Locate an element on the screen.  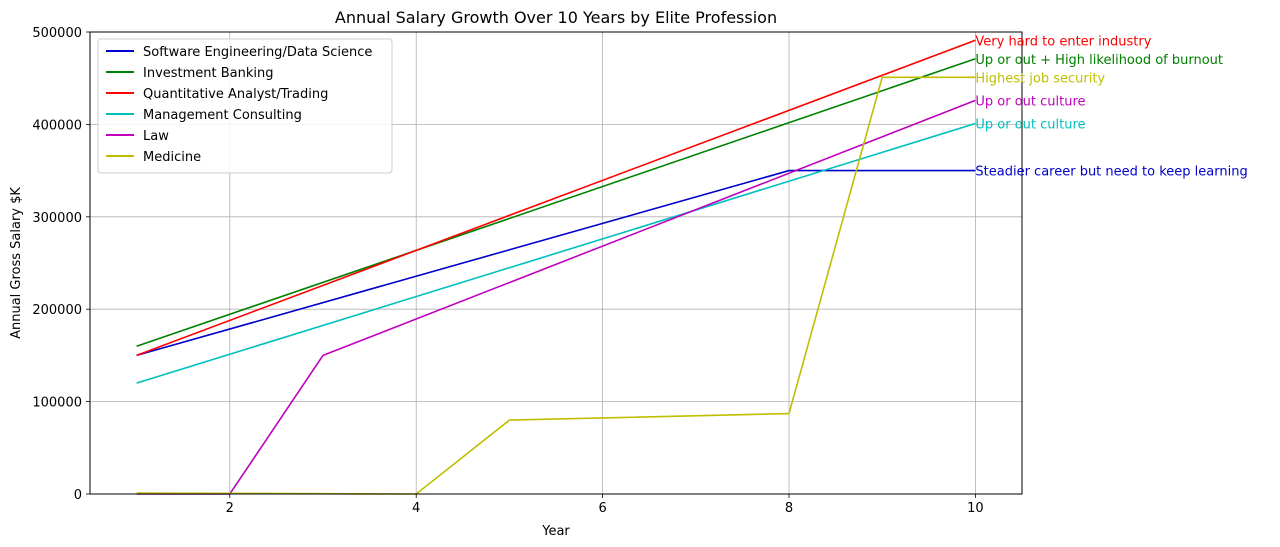
y-tick-label: 500000 is located at coordinates (57, 33).